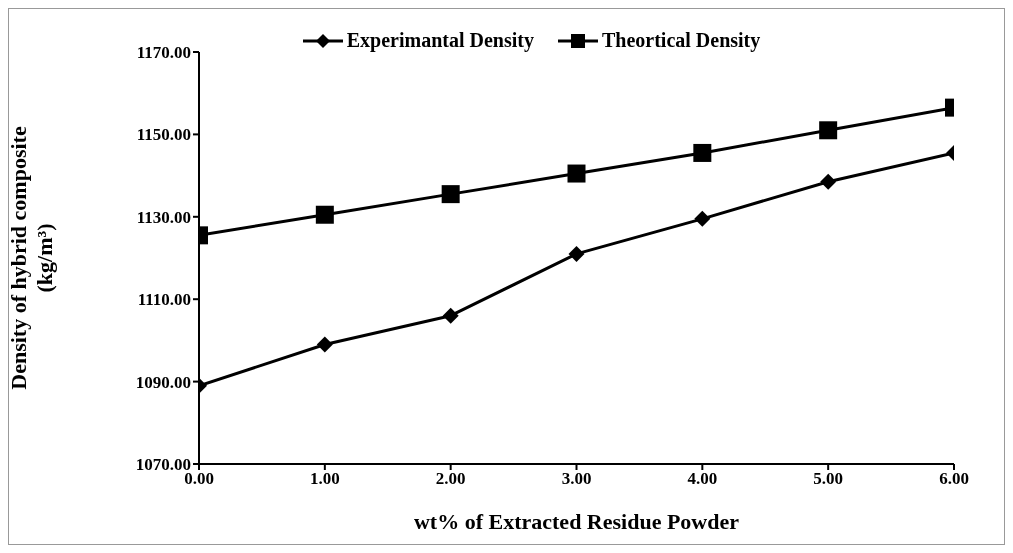  What do you see at coordinates (828, 479) in the screenshot?
I see `x-tick-label: 5.00` at bounding box center [828, 479].